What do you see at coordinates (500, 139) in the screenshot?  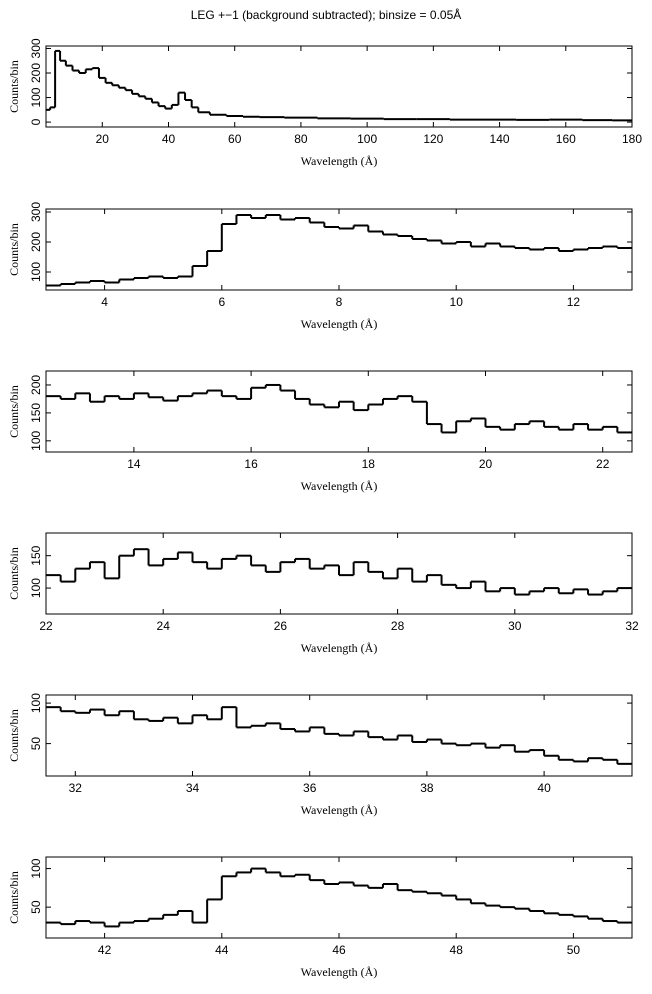 I see `x-tick-label: 140` at bounding box center [500, 139].